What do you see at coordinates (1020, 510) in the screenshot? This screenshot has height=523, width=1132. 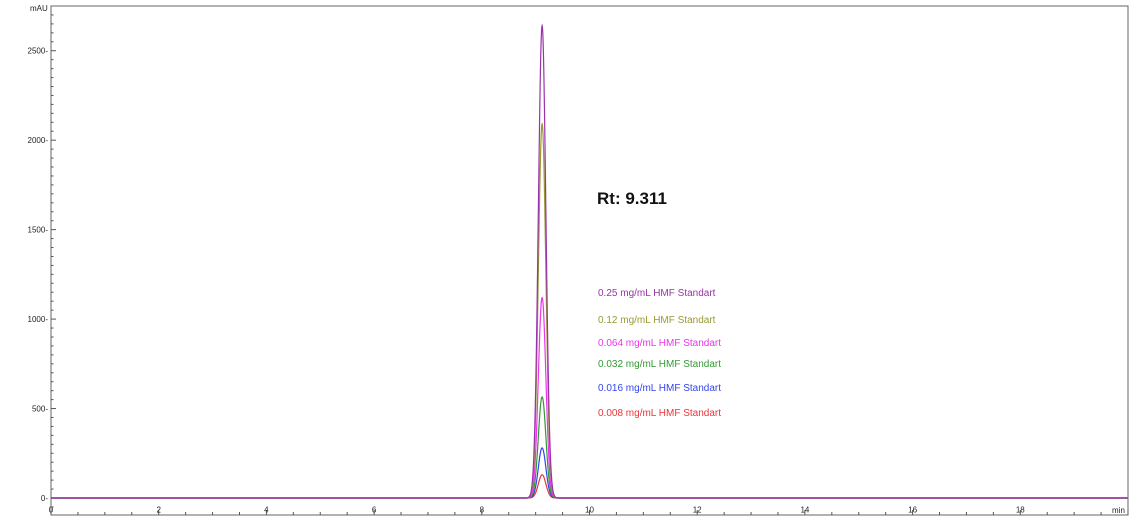 I see `x-tick-label: 18` at bounding box center [1020, 510].